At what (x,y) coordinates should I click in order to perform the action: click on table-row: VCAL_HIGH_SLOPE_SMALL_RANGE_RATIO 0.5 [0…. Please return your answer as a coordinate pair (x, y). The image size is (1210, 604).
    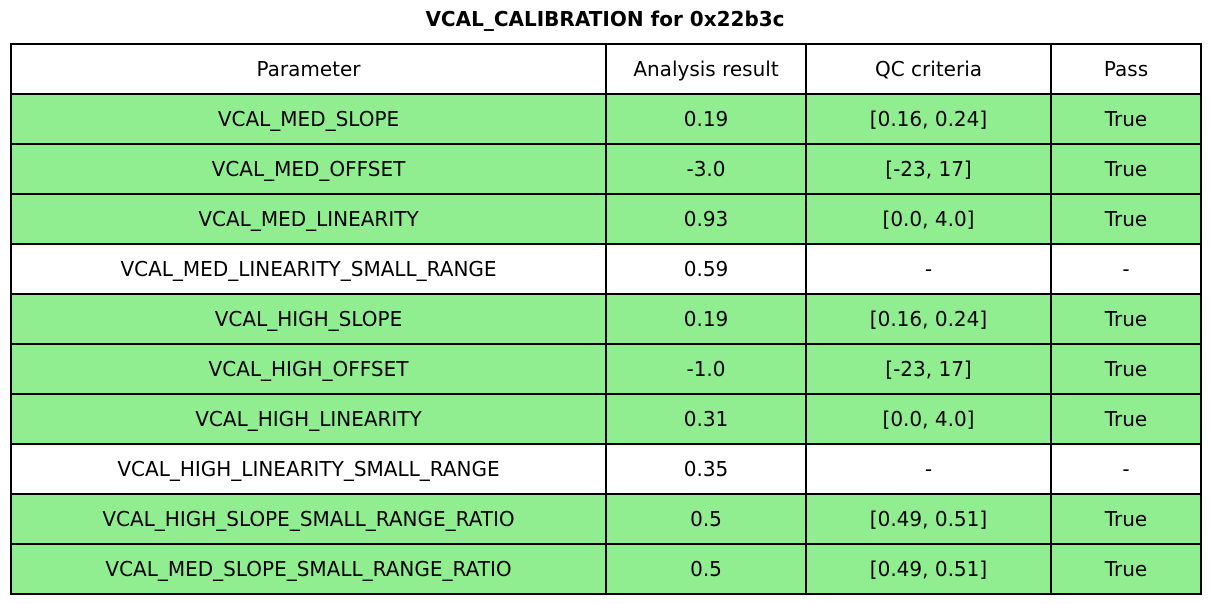
    Looking at the image, I should click on (606, 519).